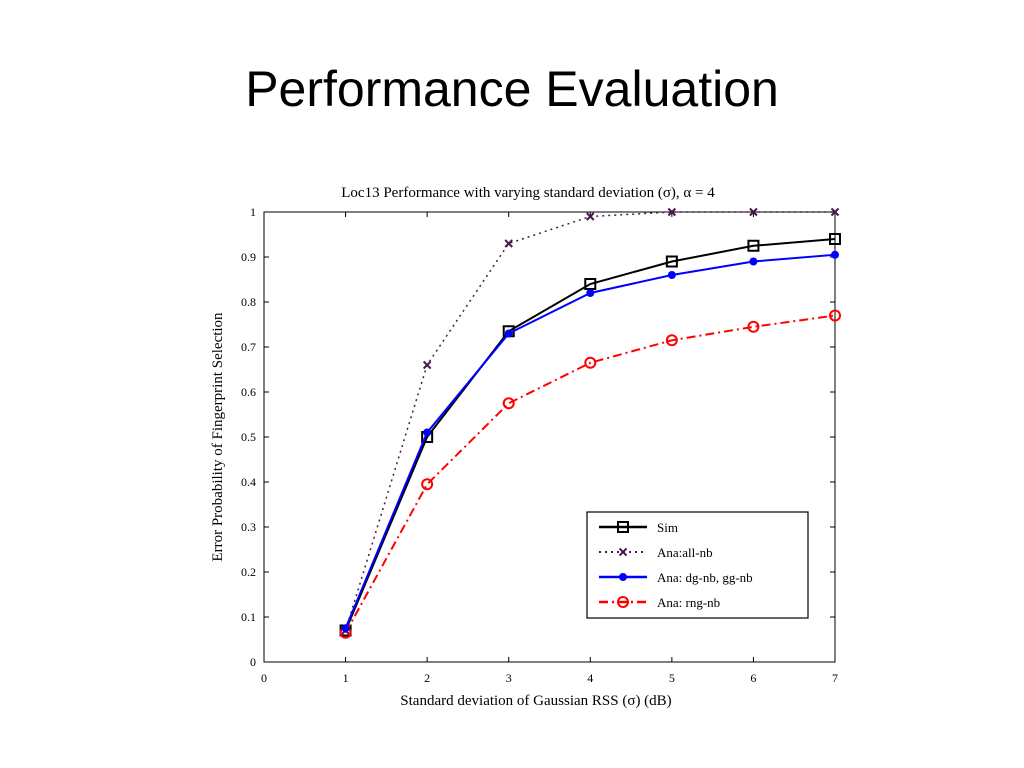 The image size is (1024, 768). I want to click on x-tick-label: 2, so click(427, 678).